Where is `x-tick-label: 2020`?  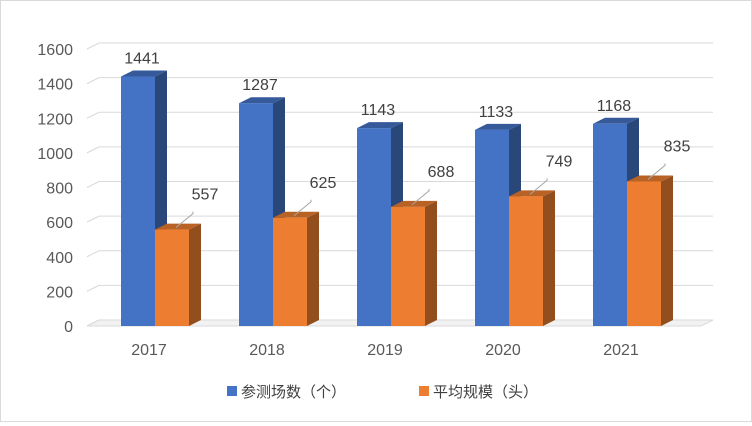
x-tick-label: 2020 is located at coordinates (503, 350).